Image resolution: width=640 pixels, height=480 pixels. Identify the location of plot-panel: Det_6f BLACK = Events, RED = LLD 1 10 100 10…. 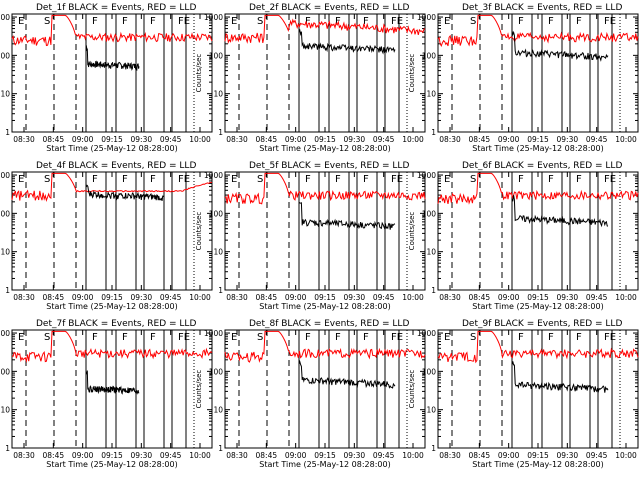
(523, 236).